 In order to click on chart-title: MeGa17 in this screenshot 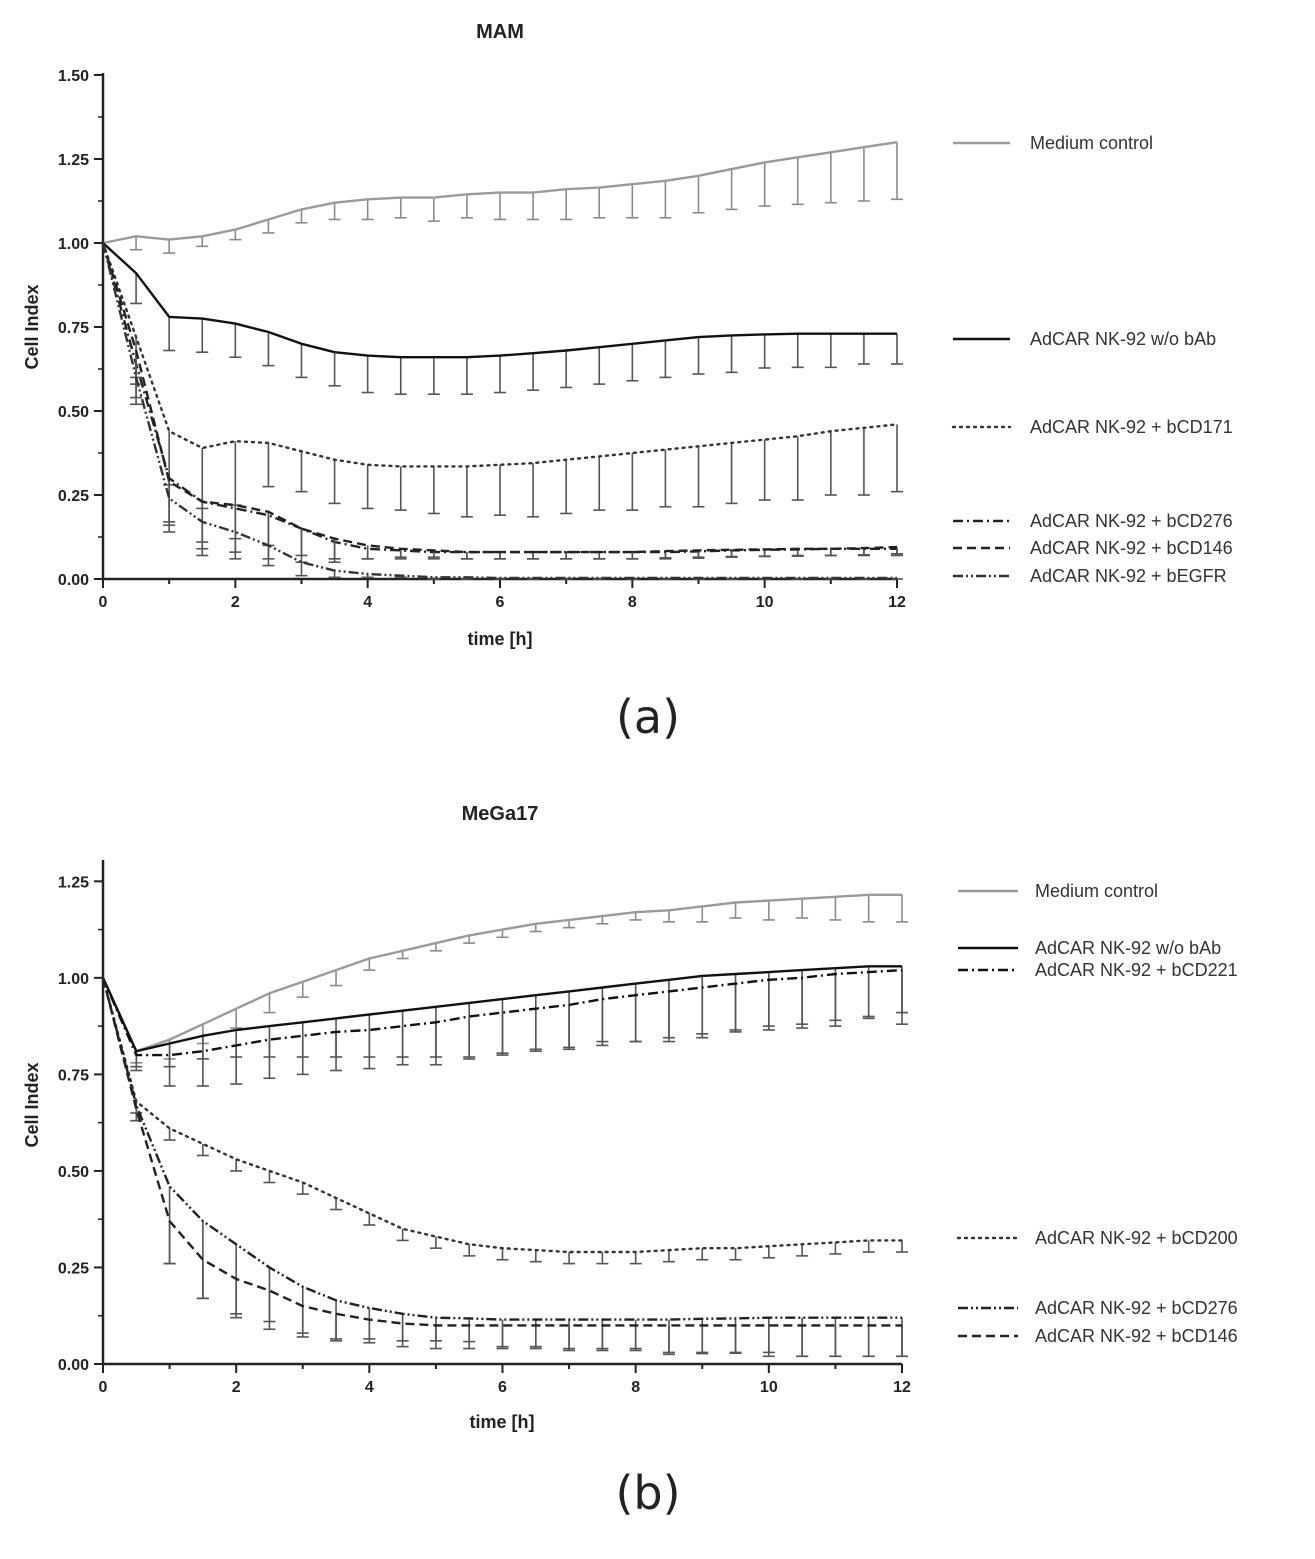, I will do `click(500, 814)`.